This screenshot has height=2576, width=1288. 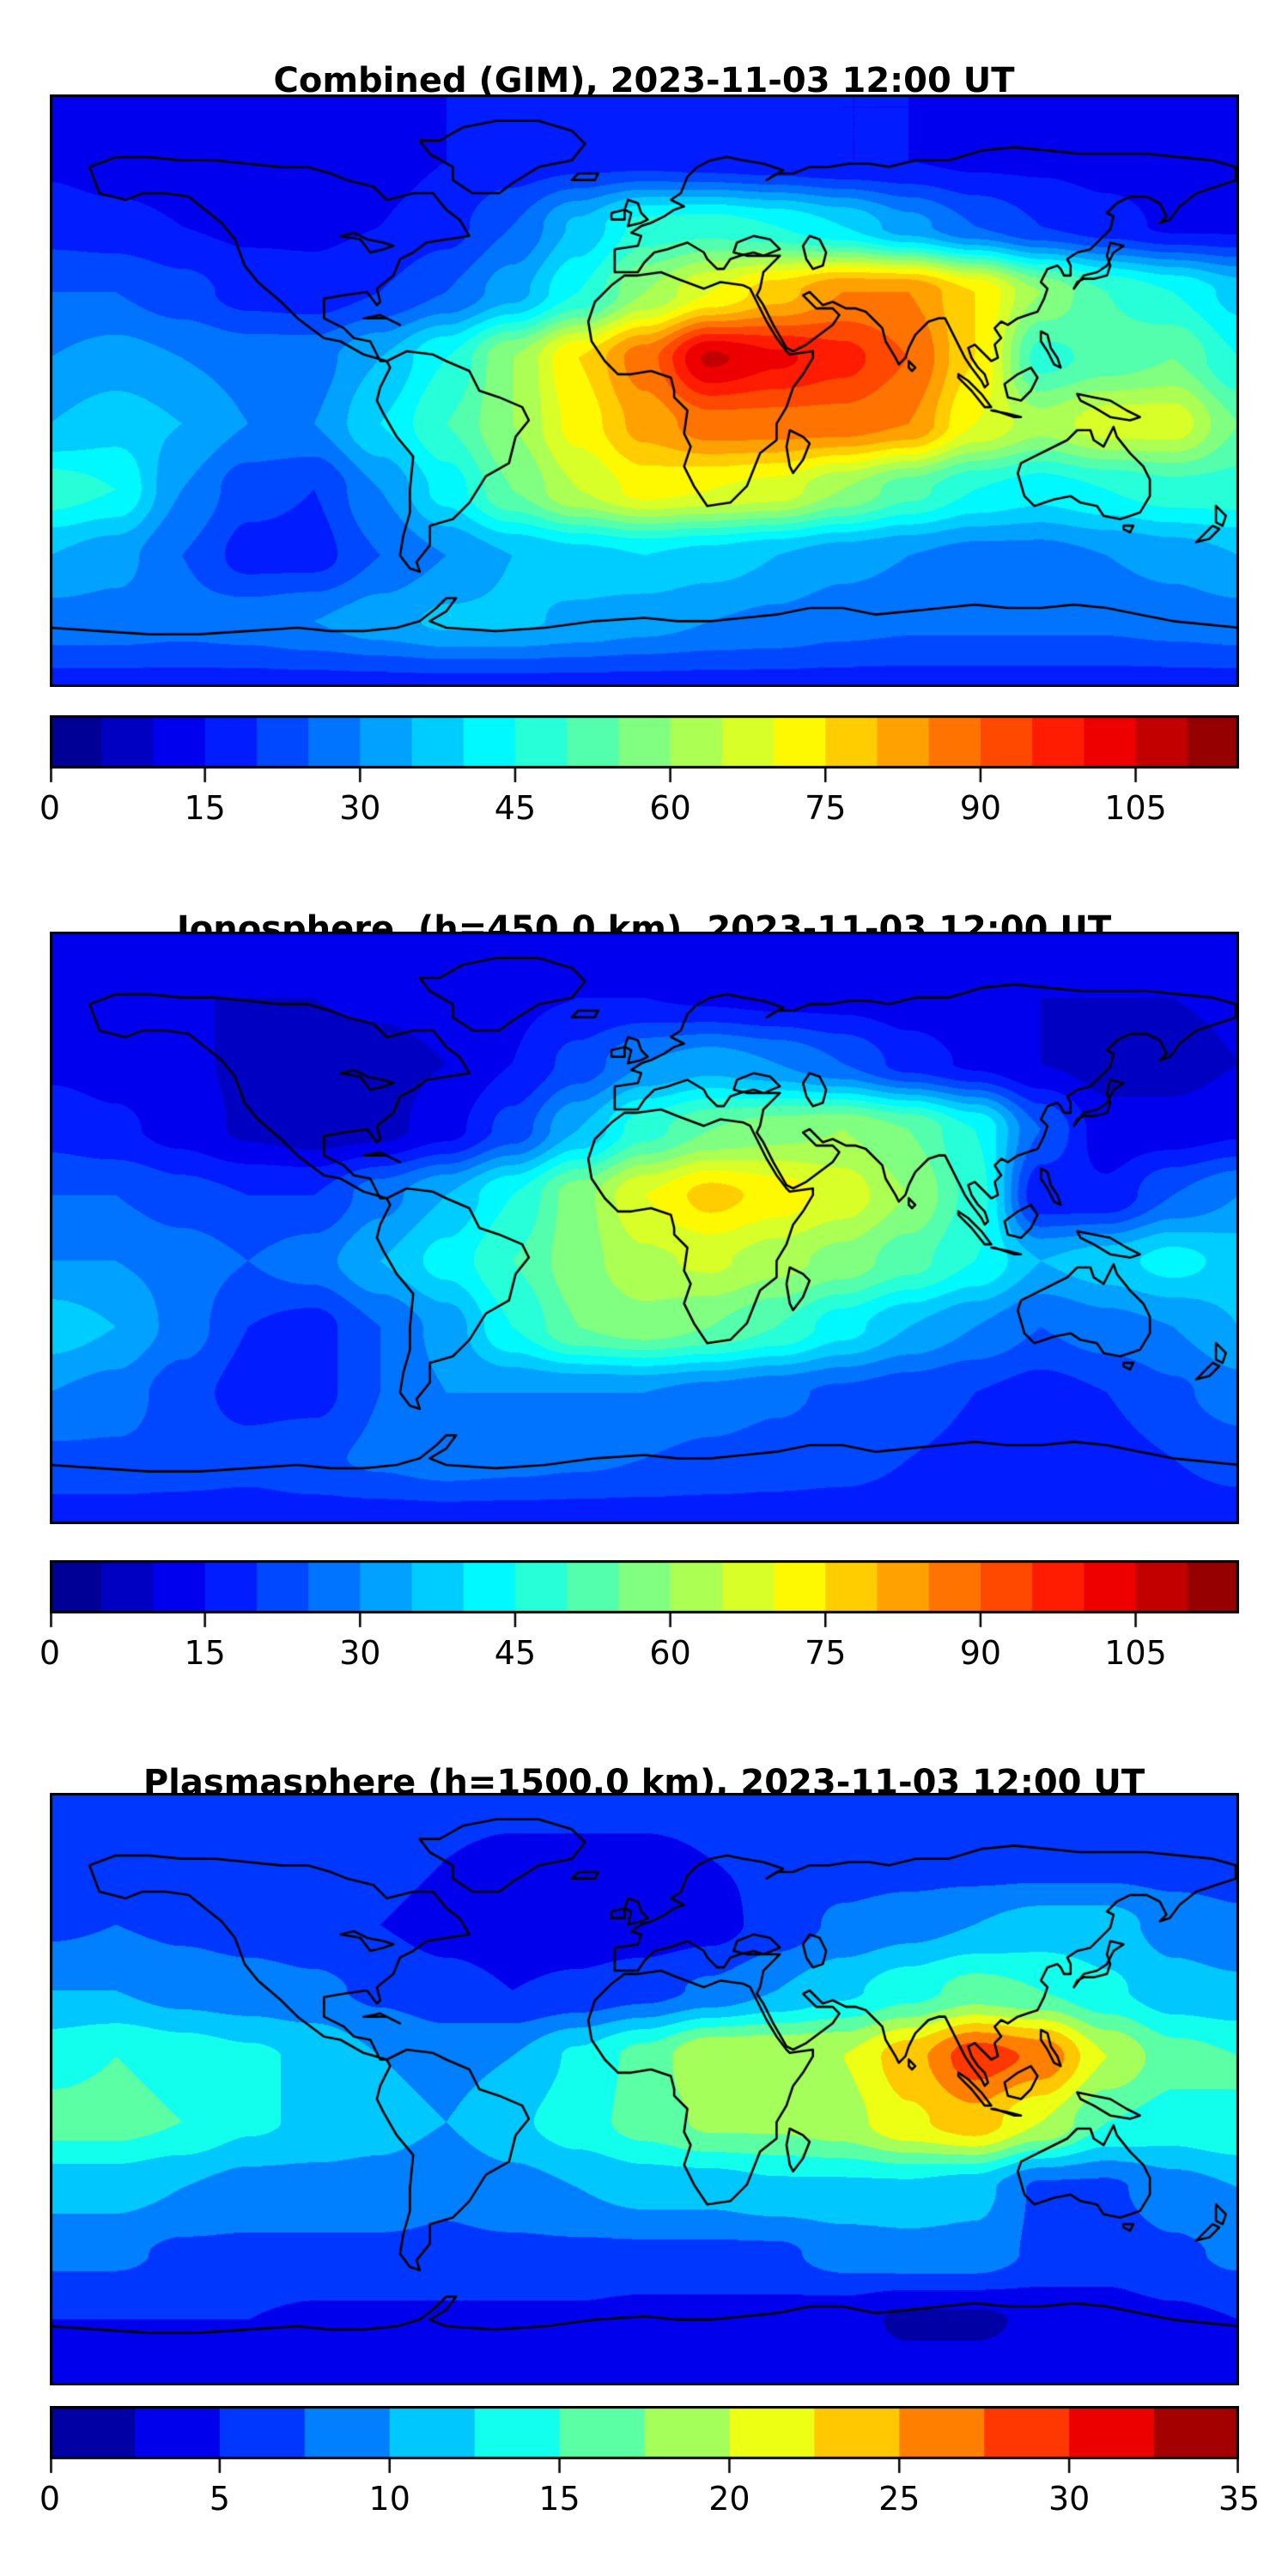 What do you see at coordinates (899, 2499) in the screenshot?
I see `colorbar-tick-label: 25` at bounding box center [899, 2499].